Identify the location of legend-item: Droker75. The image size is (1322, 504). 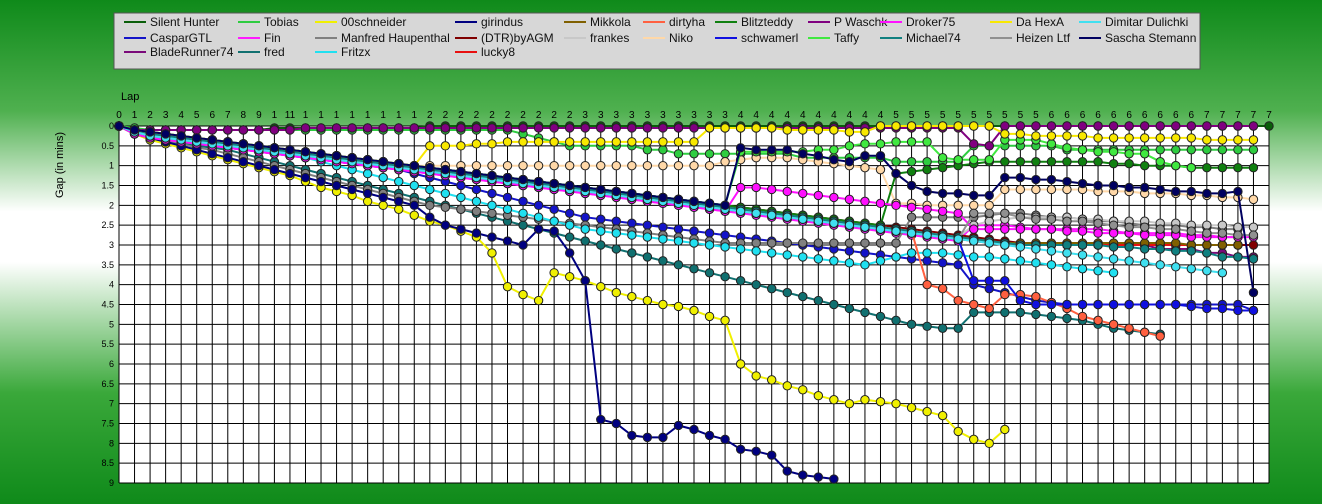
(918, 22).